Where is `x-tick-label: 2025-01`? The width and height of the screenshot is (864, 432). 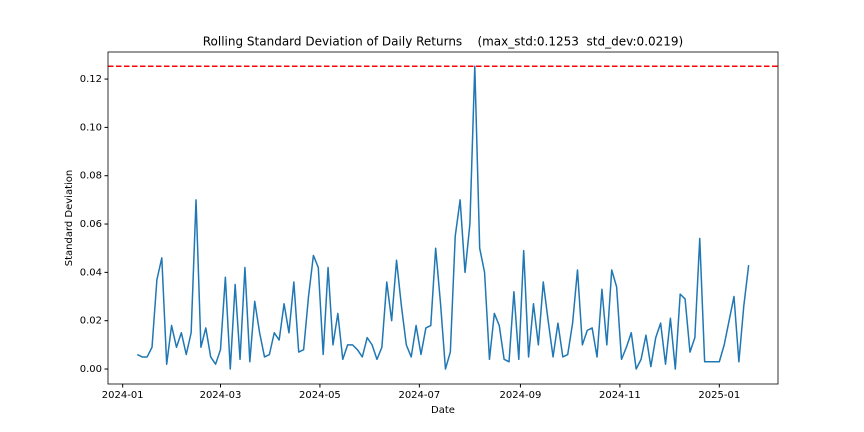 x-tick-label: 2025-01 is located at coordinates (719, 395).